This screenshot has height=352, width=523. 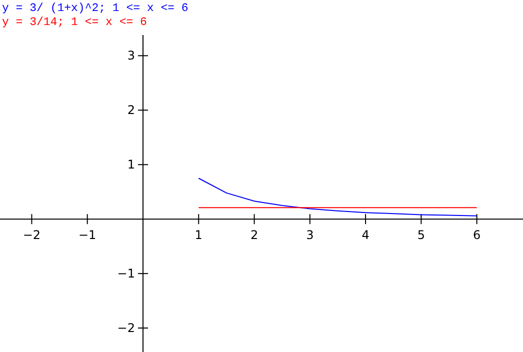 What do you see at coordinates (254, 235) in the screenshot?
I see `x-tick-label: 2` at bounding box center [254, 235].